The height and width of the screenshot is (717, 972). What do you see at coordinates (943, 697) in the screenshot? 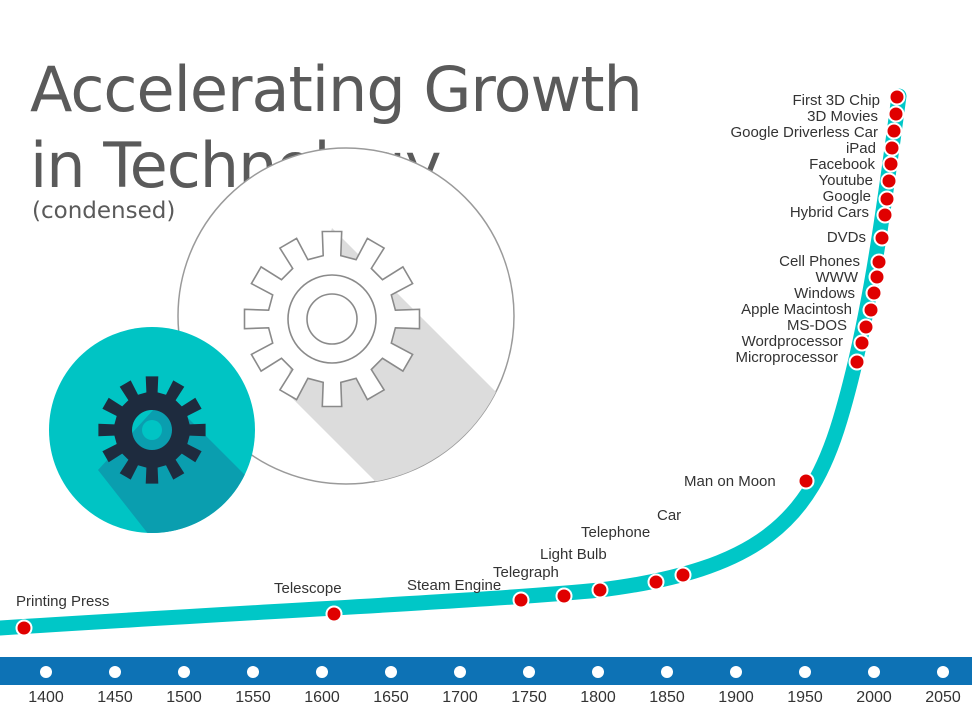
I see `axis-tick-label: 2050` at bounding box center [943, 697].